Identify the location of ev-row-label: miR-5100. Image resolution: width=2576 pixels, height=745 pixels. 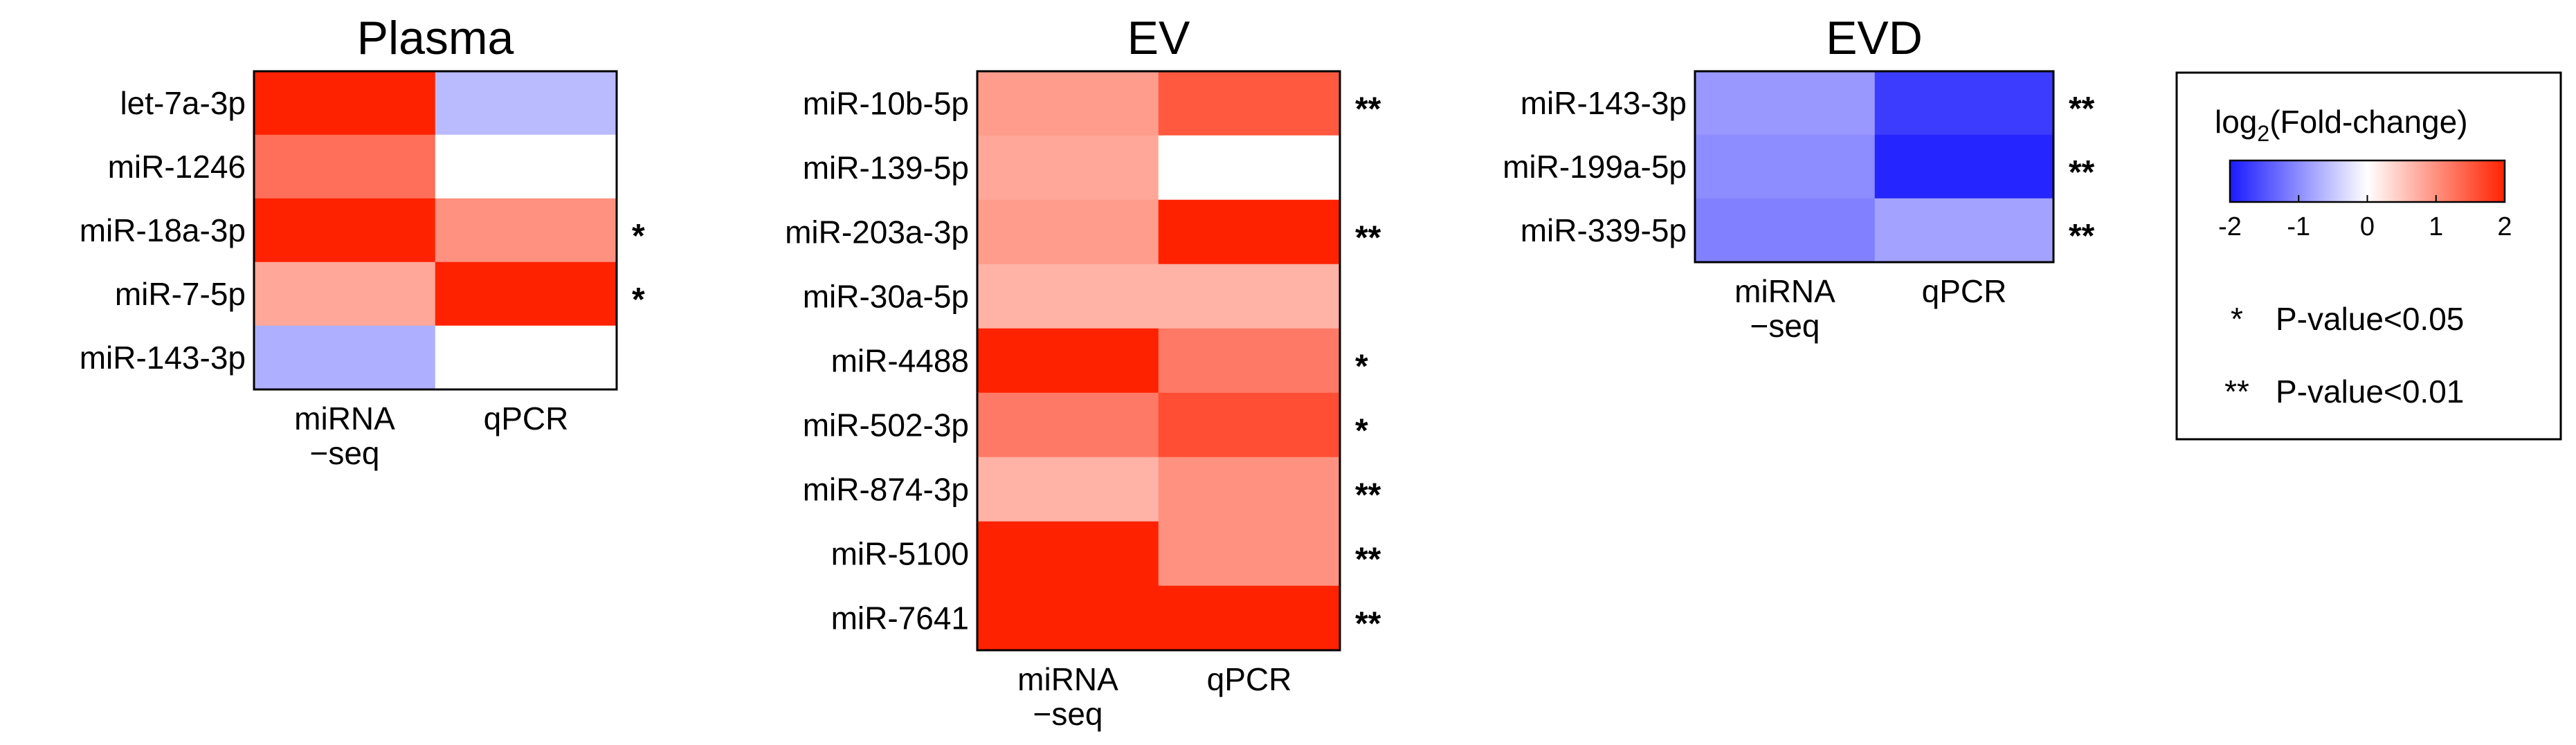
(900, 554).